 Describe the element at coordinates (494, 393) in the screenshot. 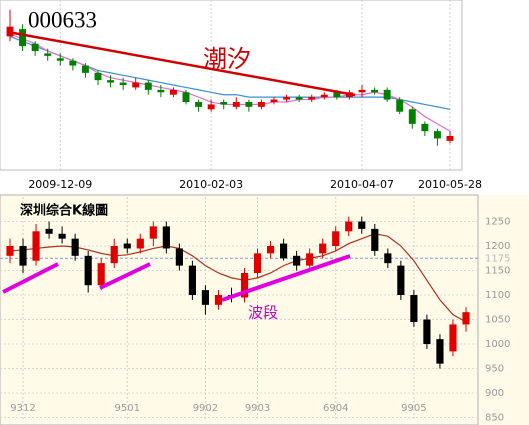

I see `y-tick-label: 900` at that location.